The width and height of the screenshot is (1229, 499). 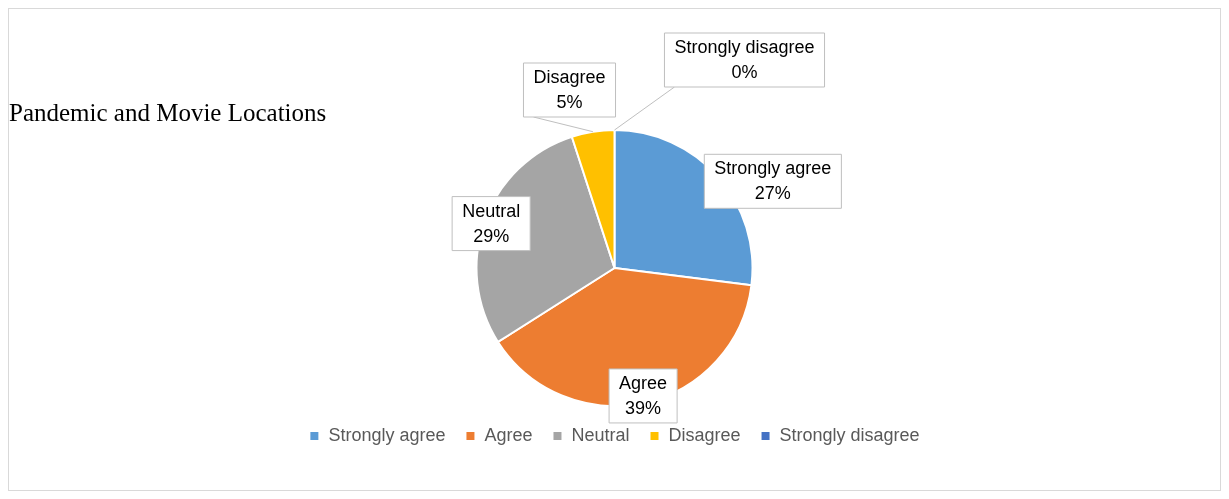 I want to click on slice-label: Strongly agree, so click(x=773, y=168).